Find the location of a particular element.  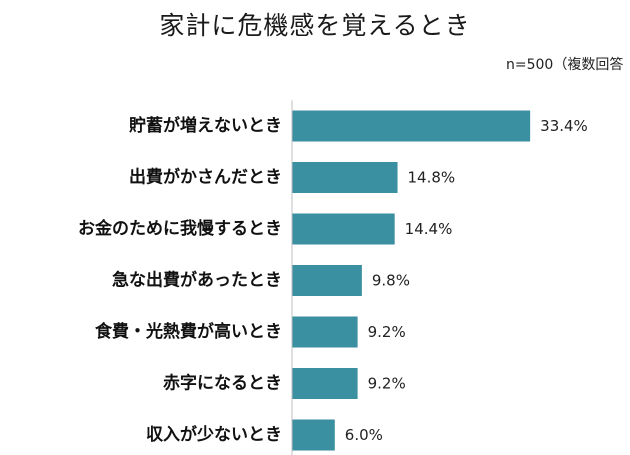

category-label: 急な出費があったとき is located at coordinates (197, 280).